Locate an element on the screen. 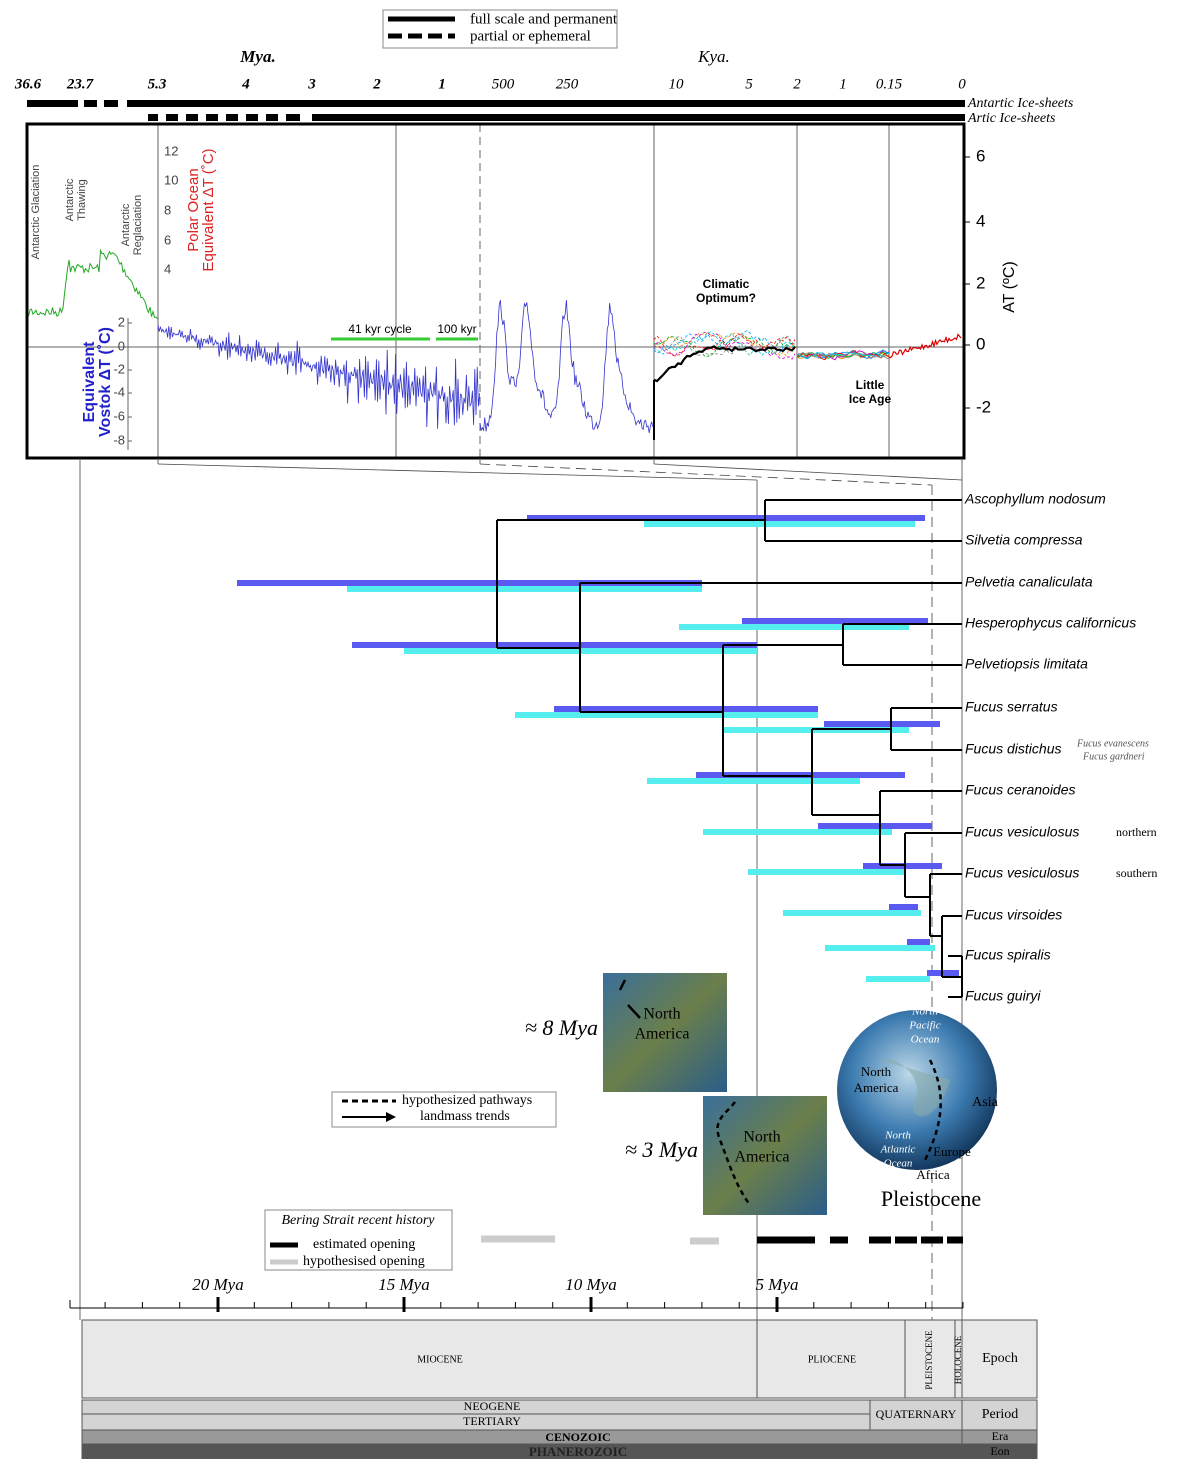  species-label: Fucus distichus is located at coordinates (1013, 749).